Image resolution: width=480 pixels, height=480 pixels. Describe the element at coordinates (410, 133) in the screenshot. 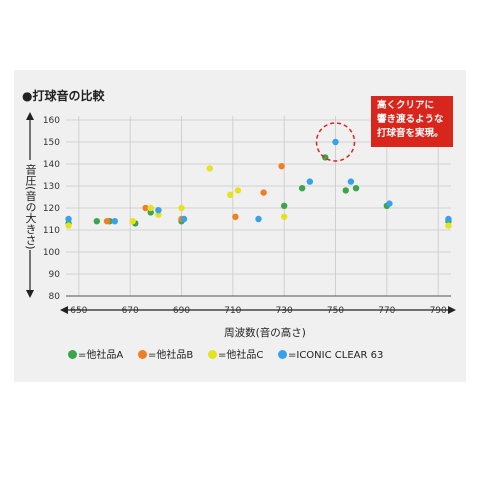

I see `callout-line: 打球音を実現。` at that location.